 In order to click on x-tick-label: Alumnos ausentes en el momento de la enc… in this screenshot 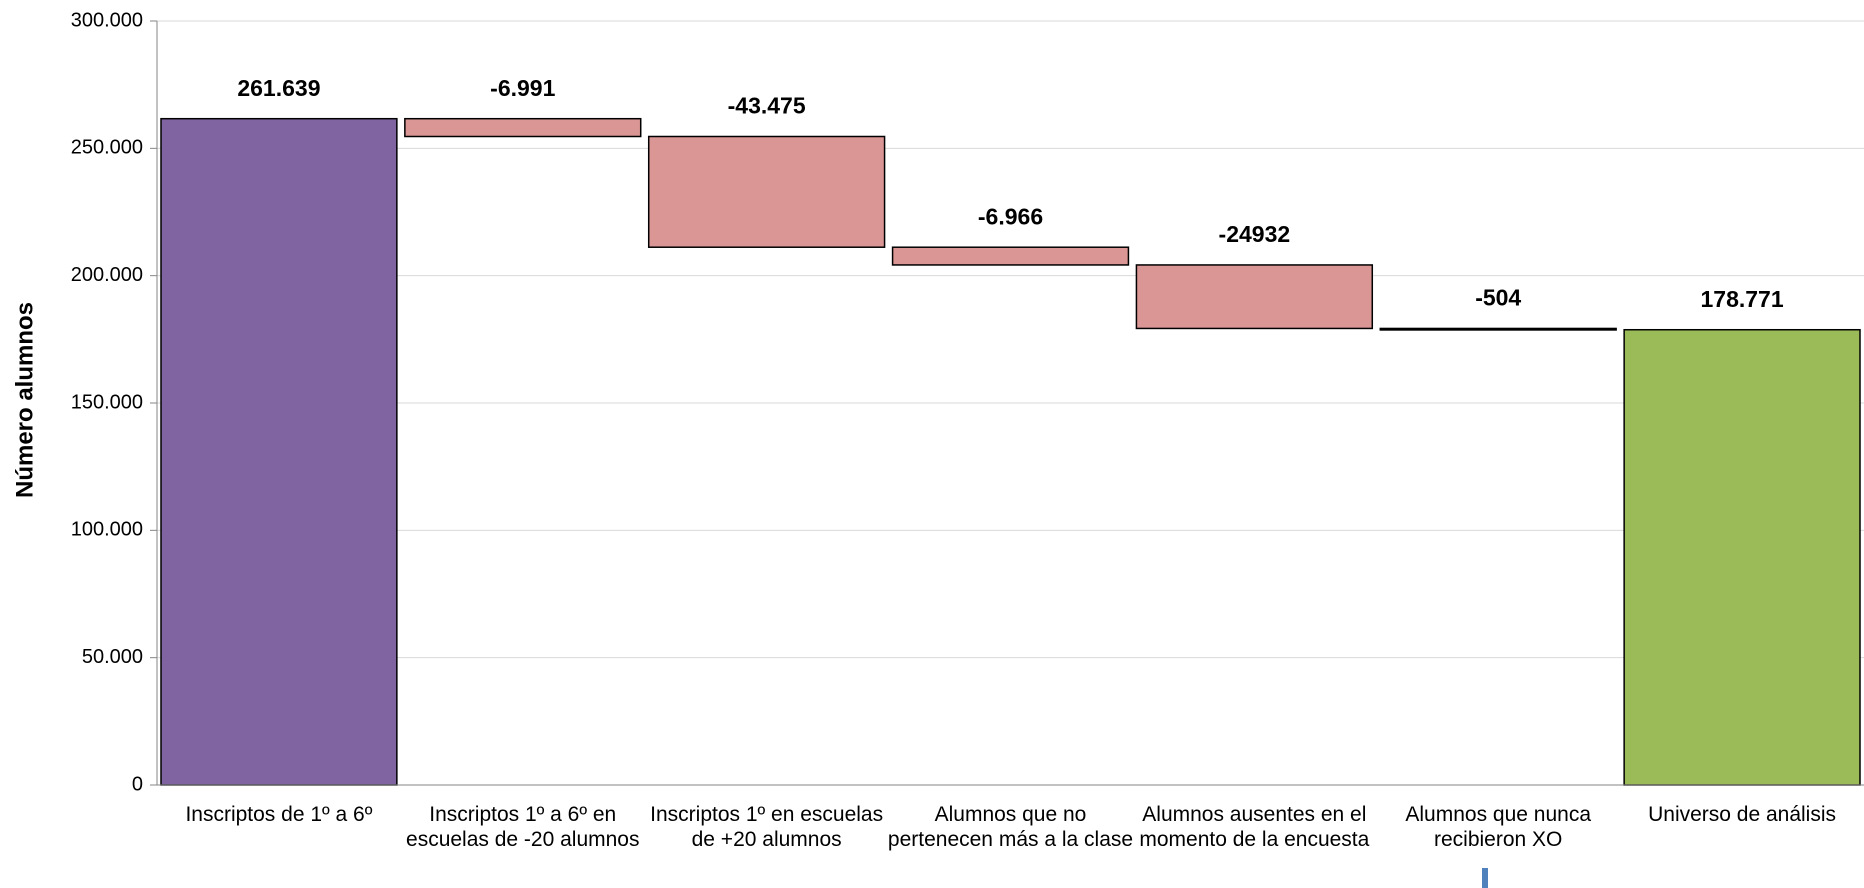, I will do `click(1254, 827)`.